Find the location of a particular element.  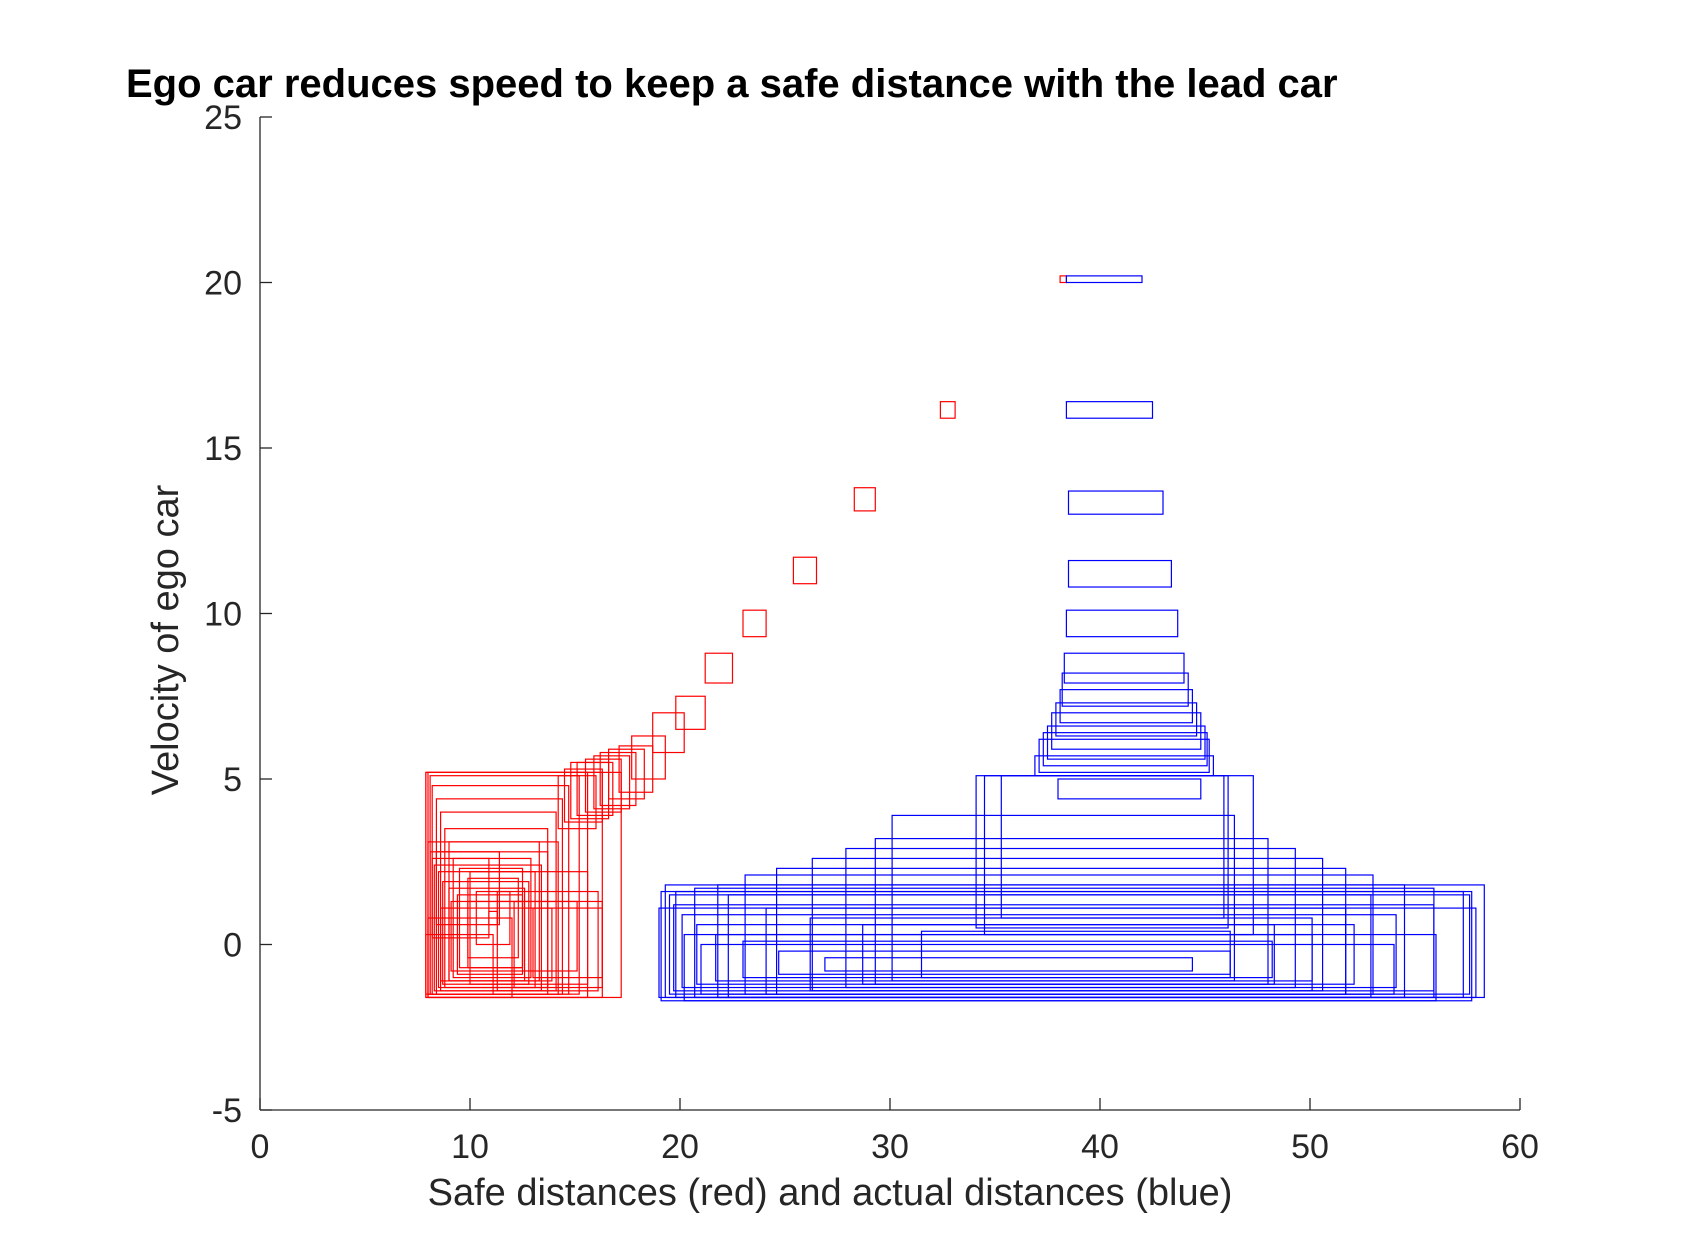

x-tick-label: 10 is located at coordinates (470, 1147).